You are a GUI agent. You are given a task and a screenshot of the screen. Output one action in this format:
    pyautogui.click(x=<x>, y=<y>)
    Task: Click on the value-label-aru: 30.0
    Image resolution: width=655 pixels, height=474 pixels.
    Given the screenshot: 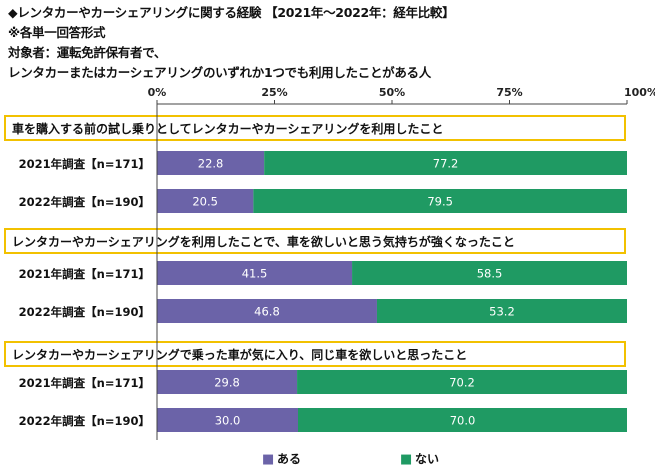 What is the action you would take?
    pyautogui.click(x=228, y=421)
    